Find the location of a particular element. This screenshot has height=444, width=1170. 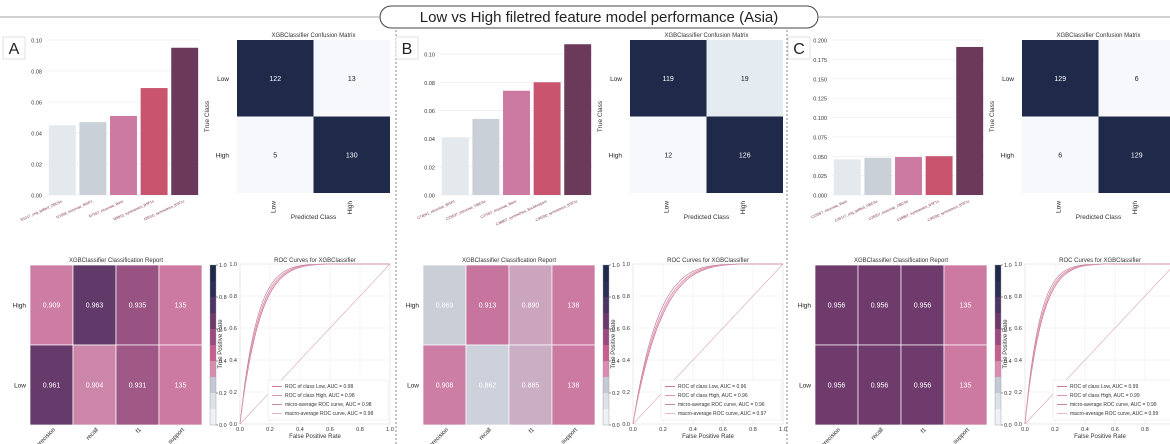

panel-letter: B is located at coordinates (407, 49).